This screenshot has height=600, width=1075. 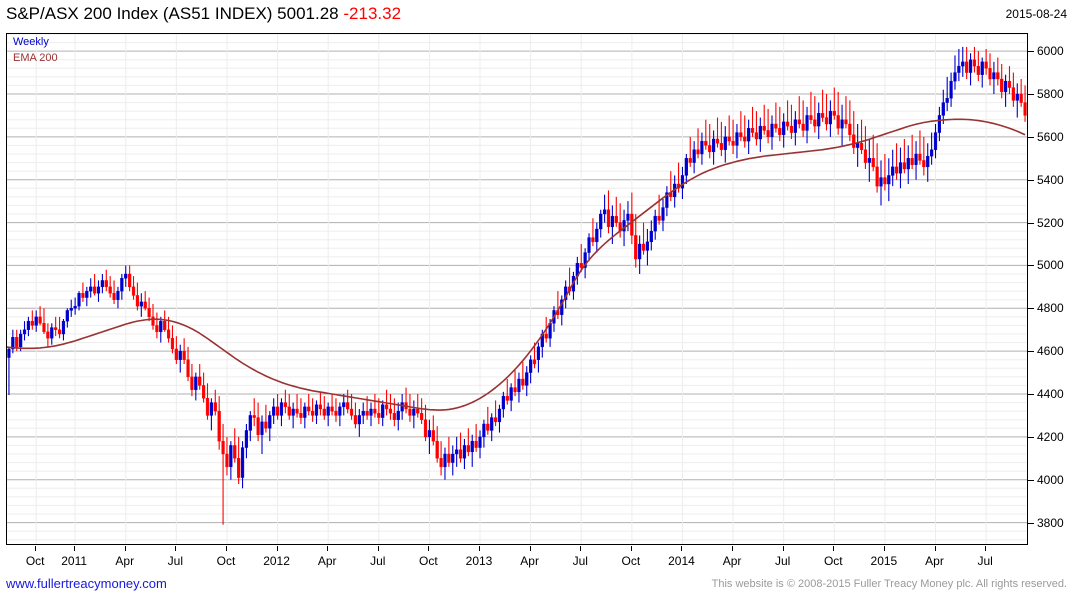 I want to click on y-axis-label: 6000, so click(x=1050, y=51).